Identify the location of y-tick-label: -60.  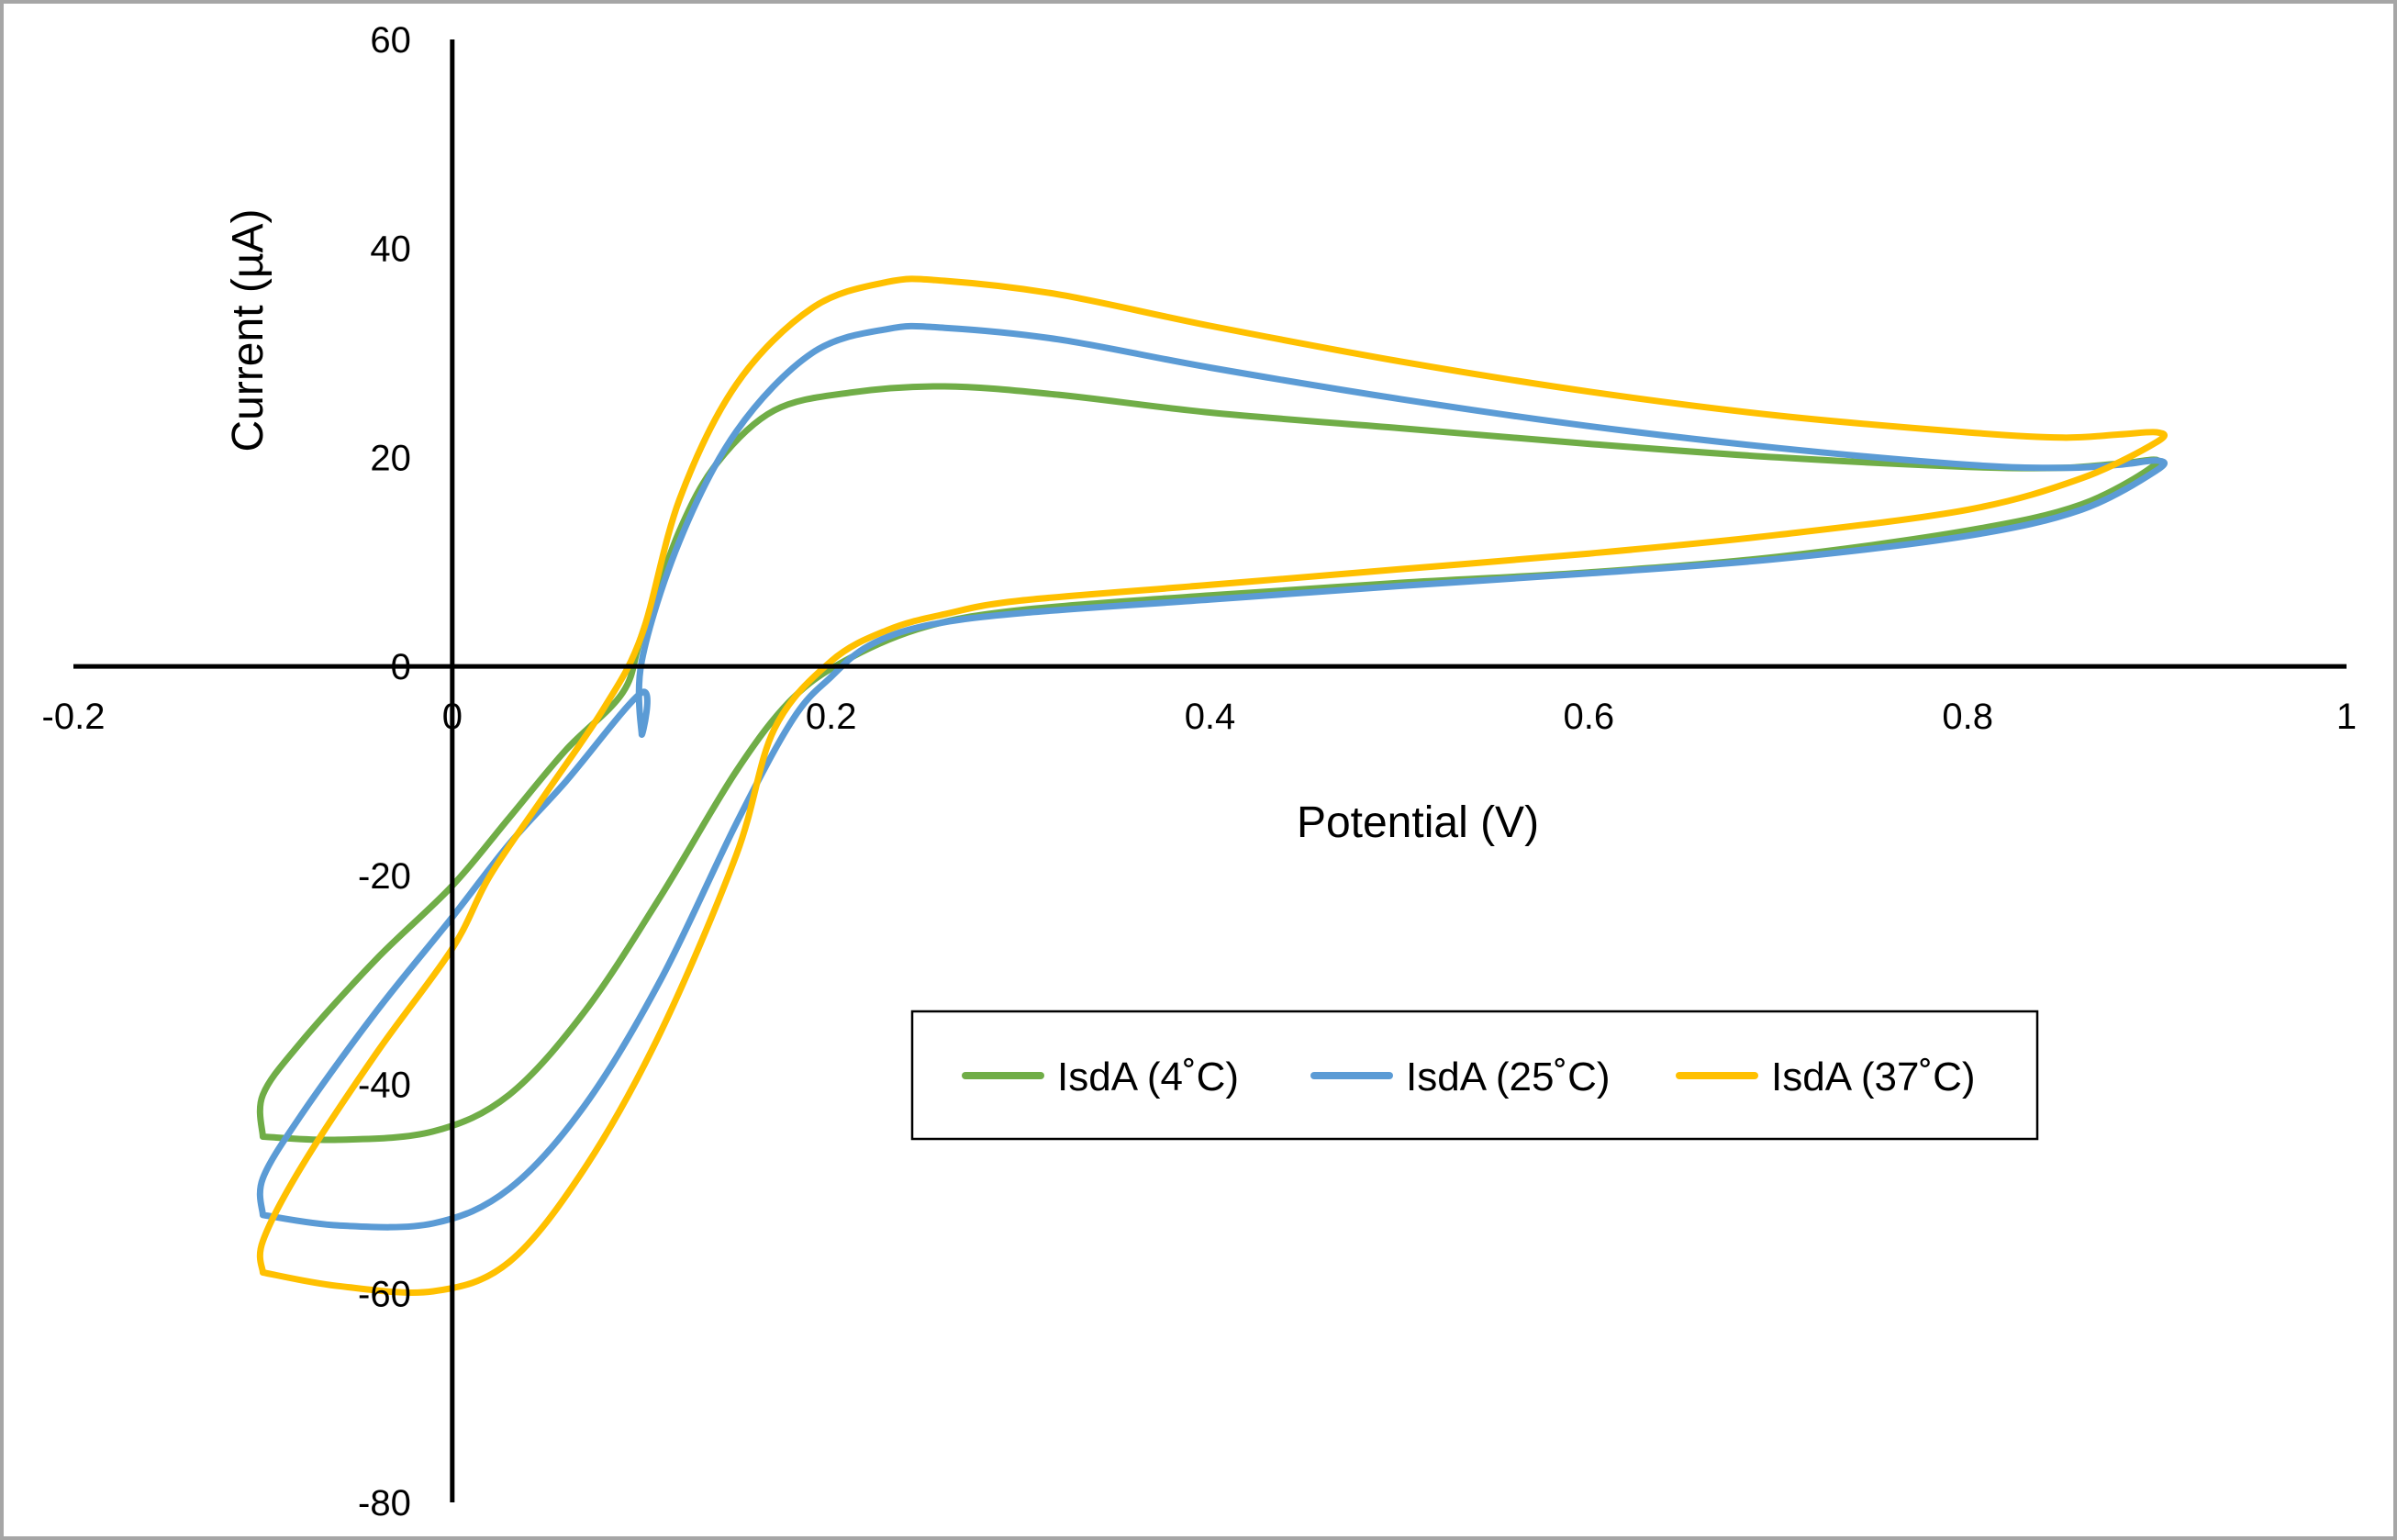
(384, 1294).